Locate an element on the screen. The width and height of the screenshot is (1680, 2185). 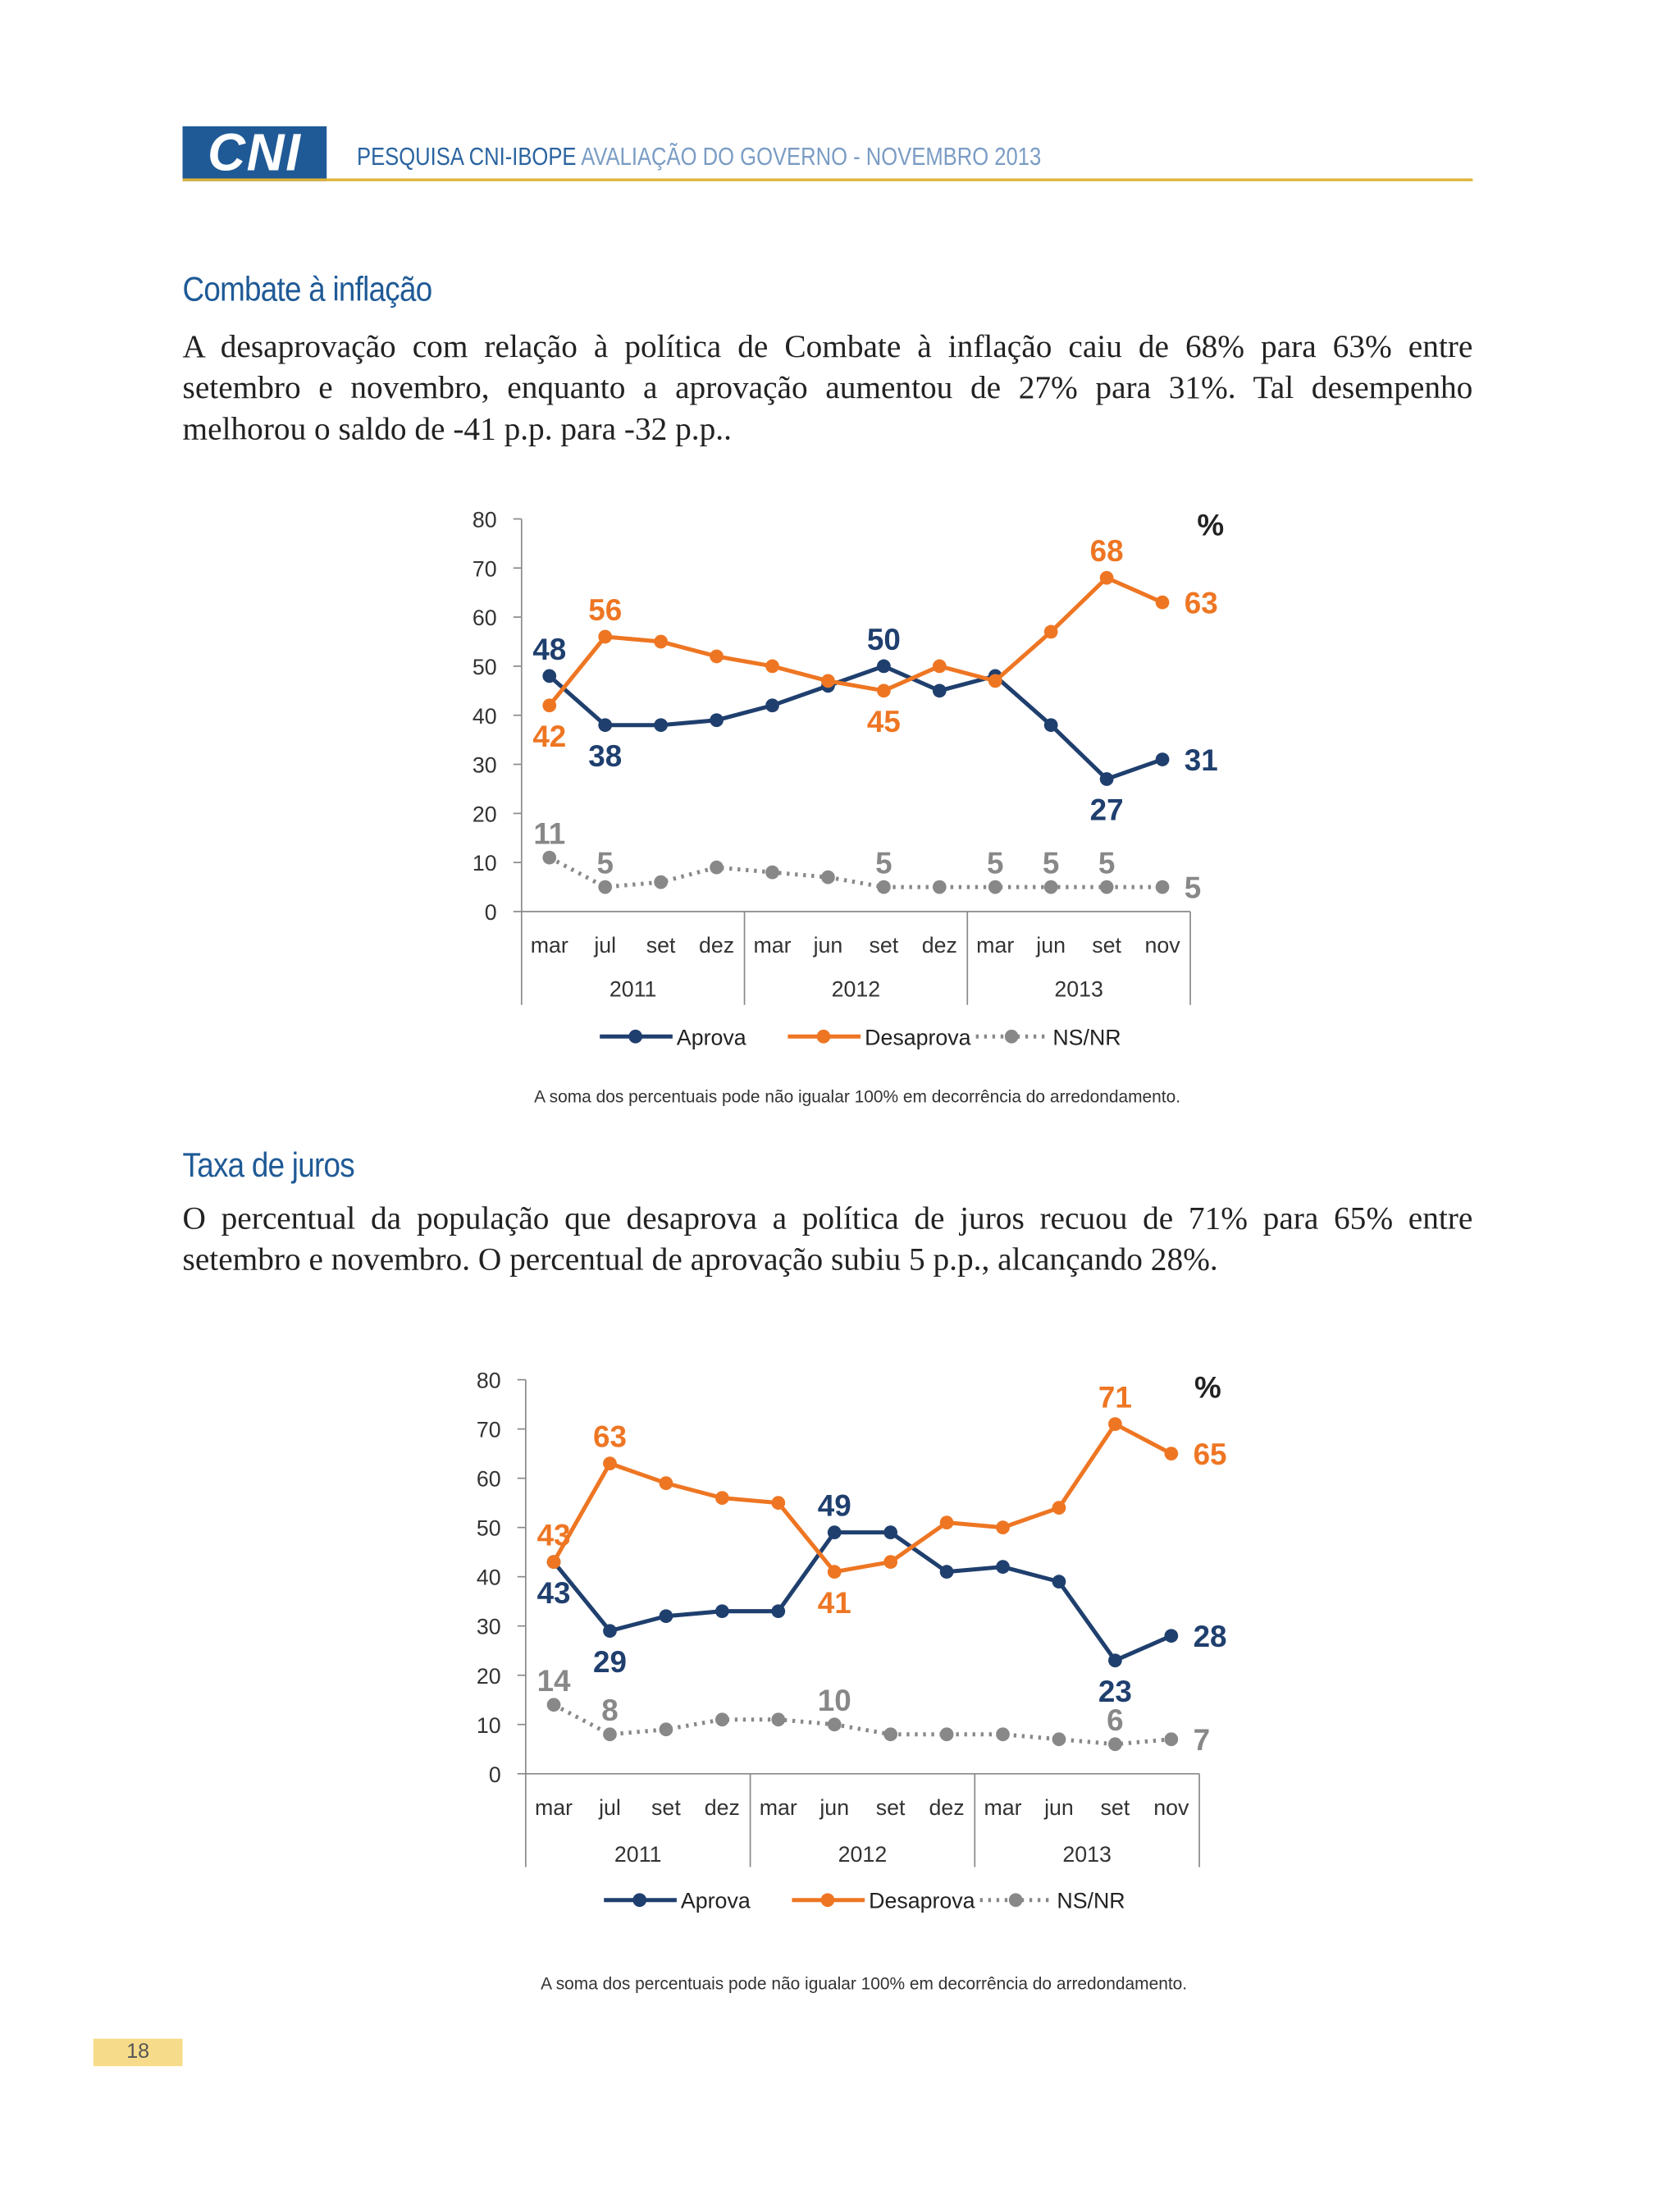
legend-label: NS/NR is located at coordinates (1091, 1901).